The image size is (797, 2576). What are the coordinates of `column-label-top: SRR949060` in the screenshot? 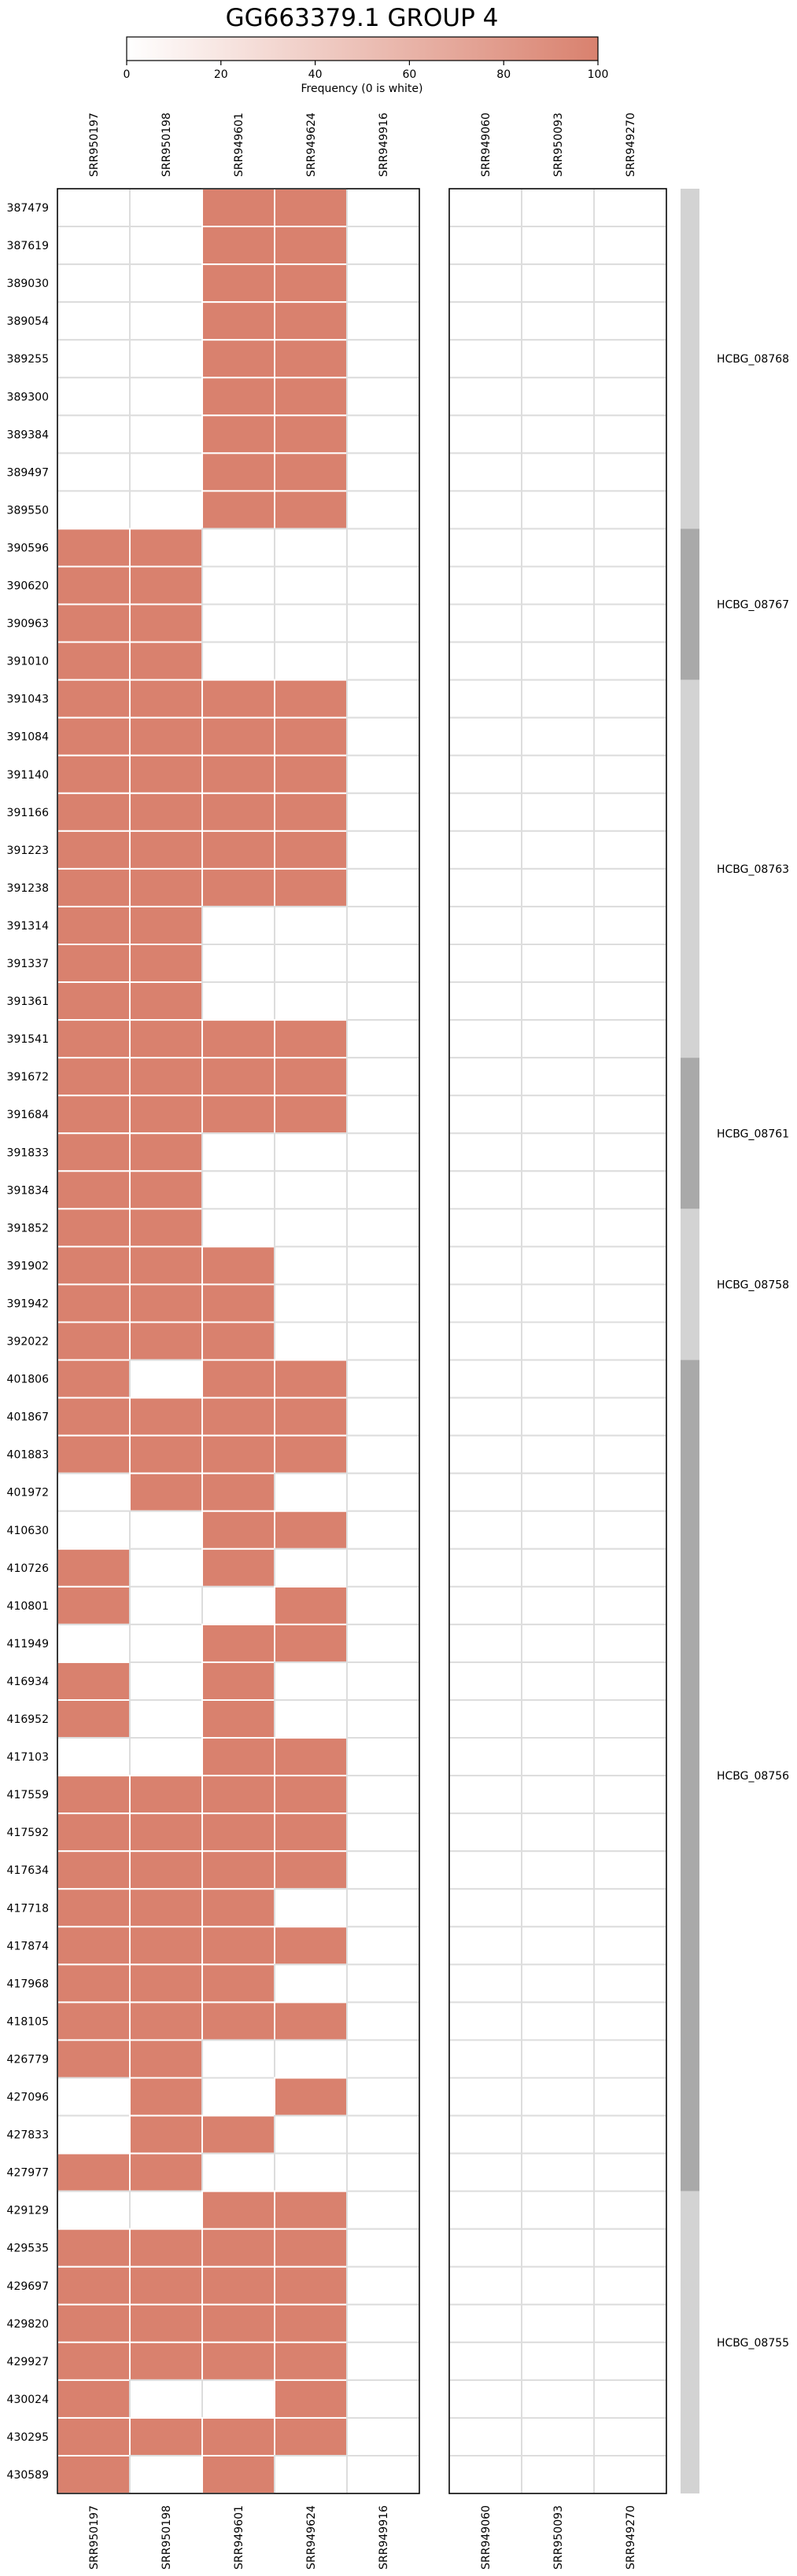 It's located at (486, 144).